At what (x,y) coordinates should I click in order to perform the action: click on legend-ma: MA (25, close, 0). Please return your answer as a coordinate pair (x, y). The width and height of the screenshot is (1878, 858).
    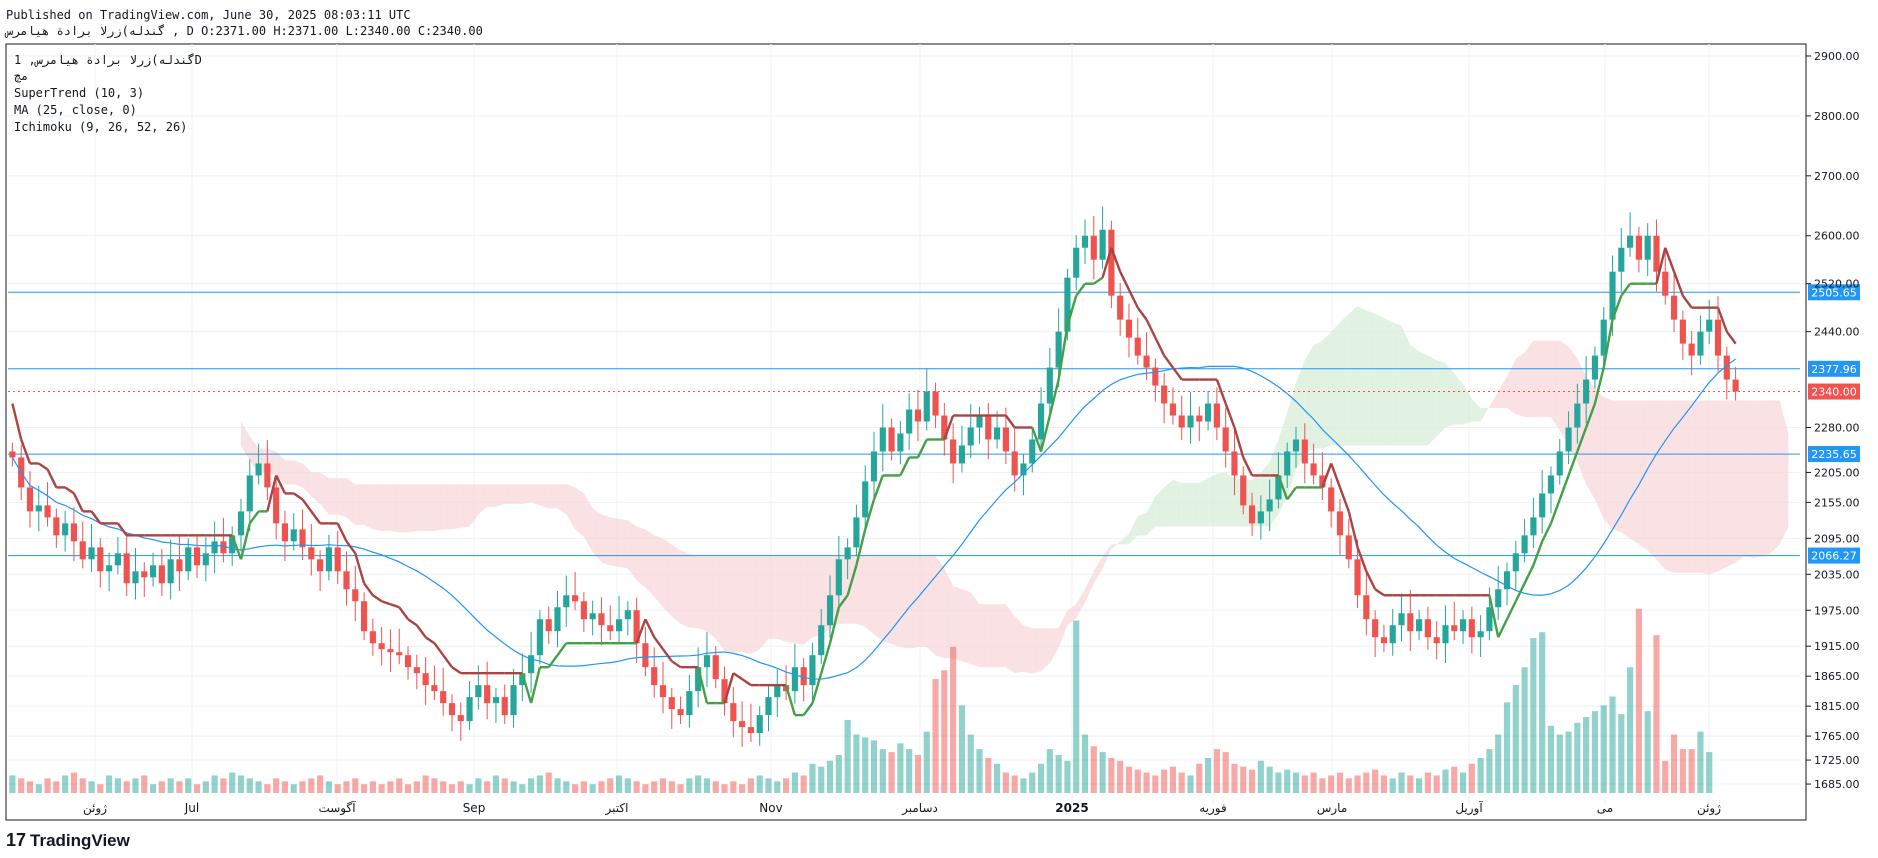
    Looking at the image, I should click on (75, 110).